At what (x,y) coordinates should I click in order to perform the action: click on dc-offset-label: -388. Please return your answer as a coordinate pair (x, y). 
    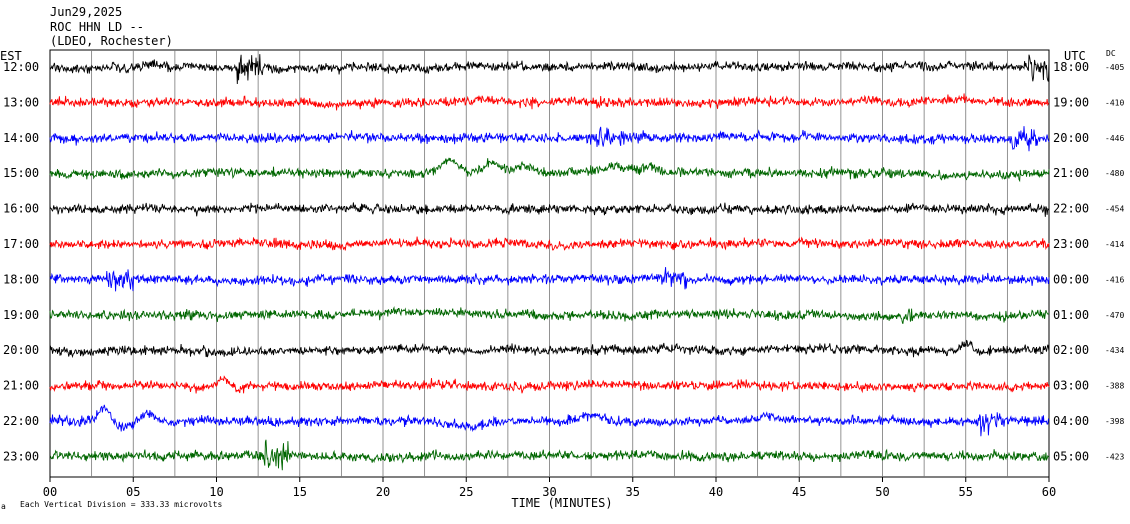
    Looking at the image, I should click on (1114, 386).